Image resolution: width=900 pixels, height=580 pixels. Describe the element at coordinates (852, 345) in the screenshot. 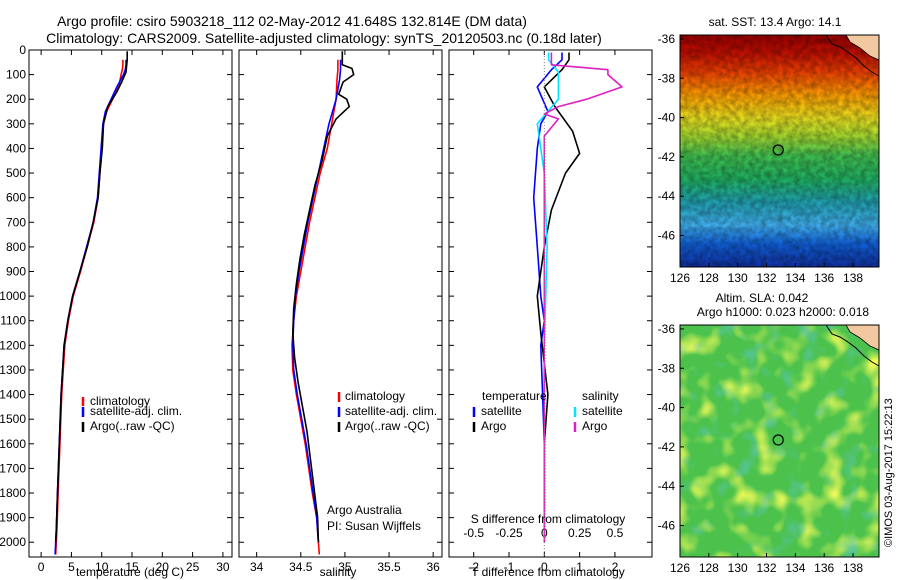

I see `sla-coastline` at that location.